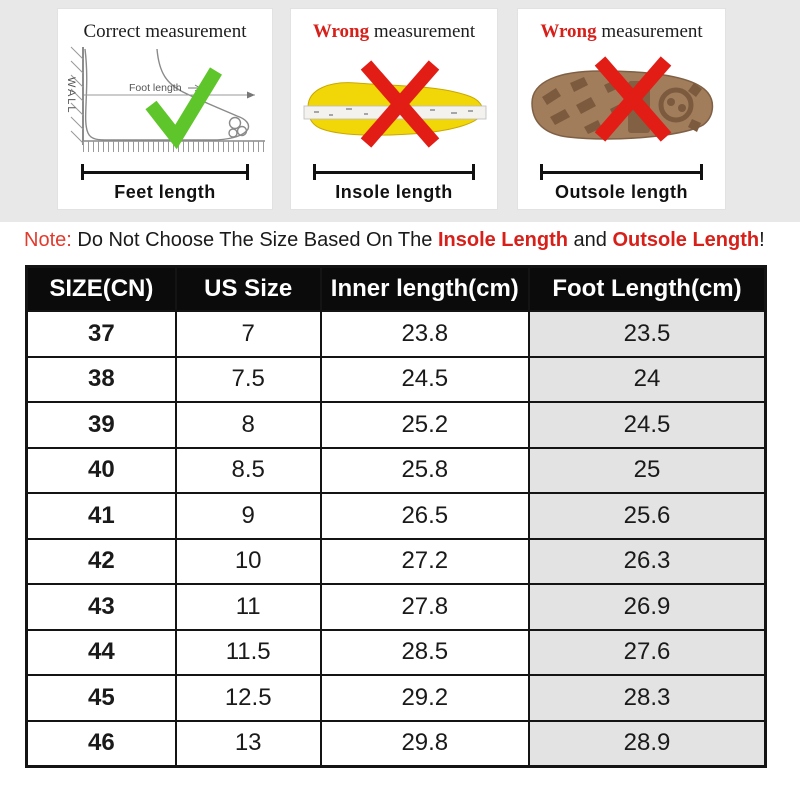 The height and width of the screenshot is (800, 800). What do you see at coordinates (425, 561) in the screenshot?
I see `table-cell: 27.2` at bounding box center [425, 561].